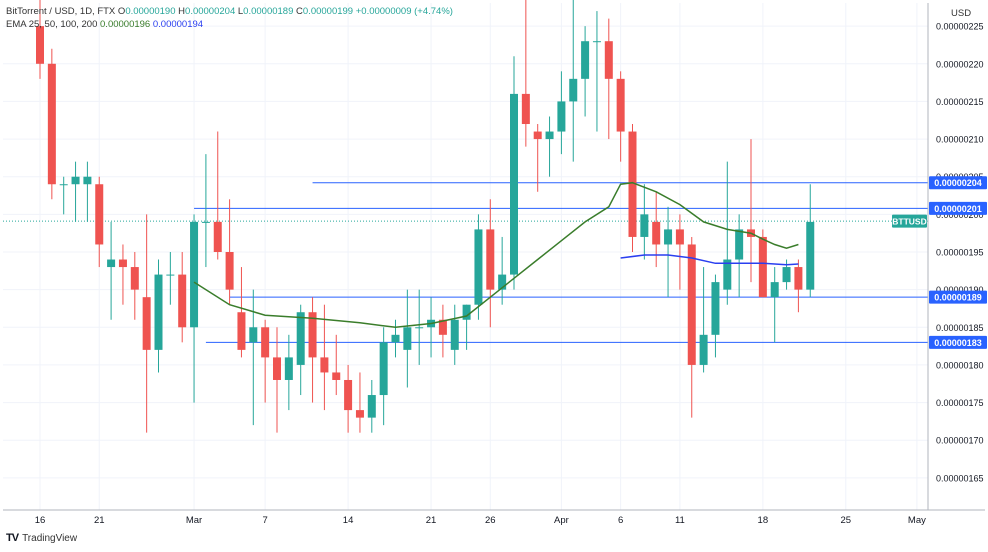  Describe the element at coordinates (299, 11) in the screenshot. I see `close-label: C` at that location.